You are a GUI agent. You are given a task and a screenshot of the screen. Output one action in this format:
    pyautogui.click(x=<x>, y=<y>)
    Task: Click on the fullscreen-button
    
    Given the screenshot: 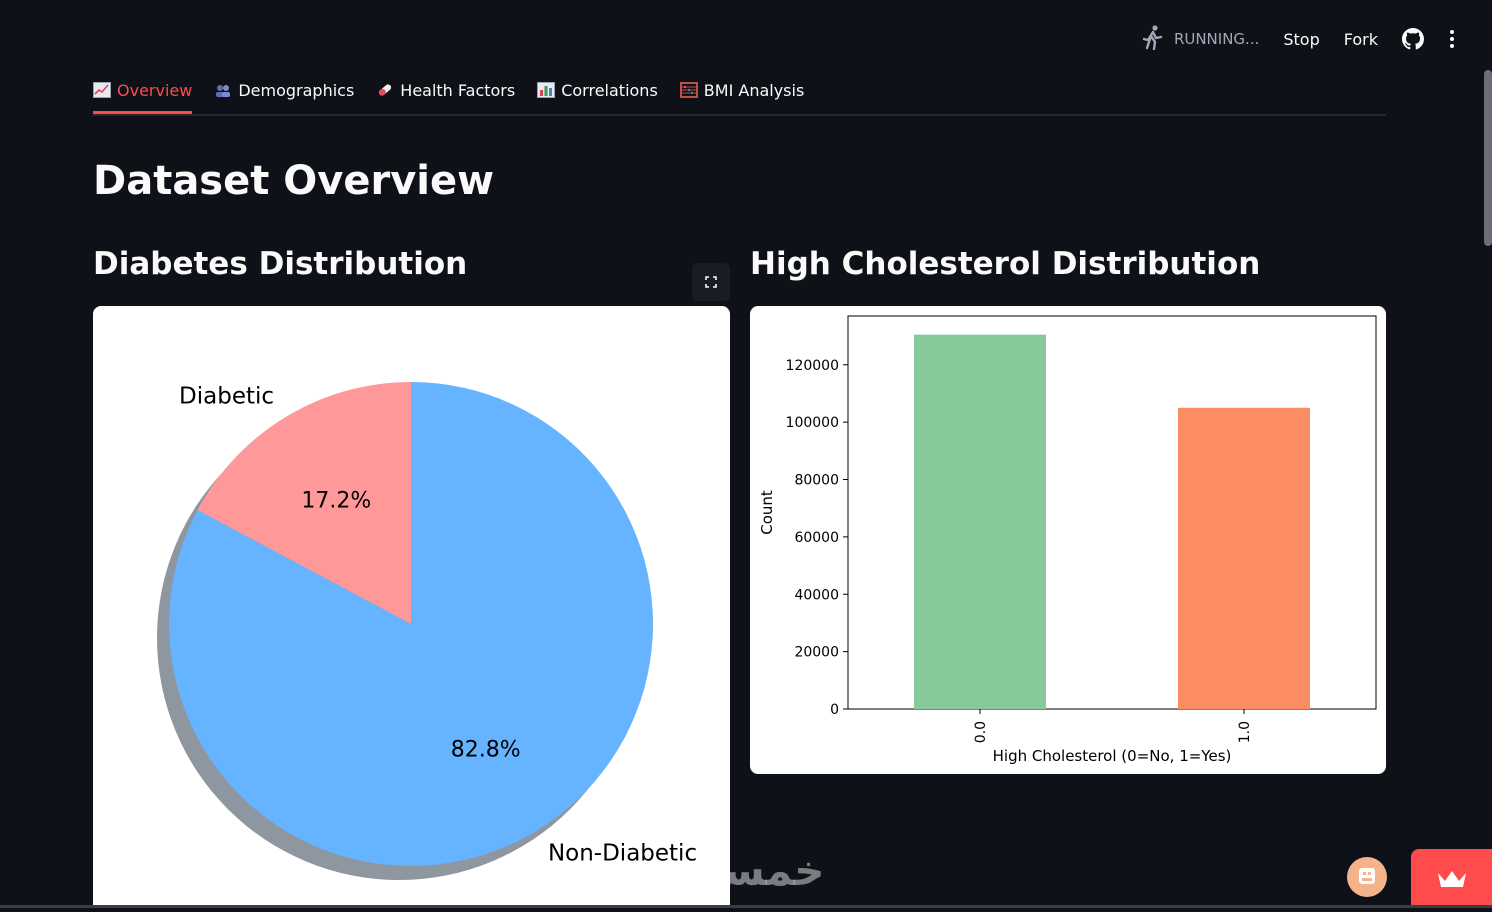 What is the action you would take?
    pyautogui.click(x=711, y=282)
    